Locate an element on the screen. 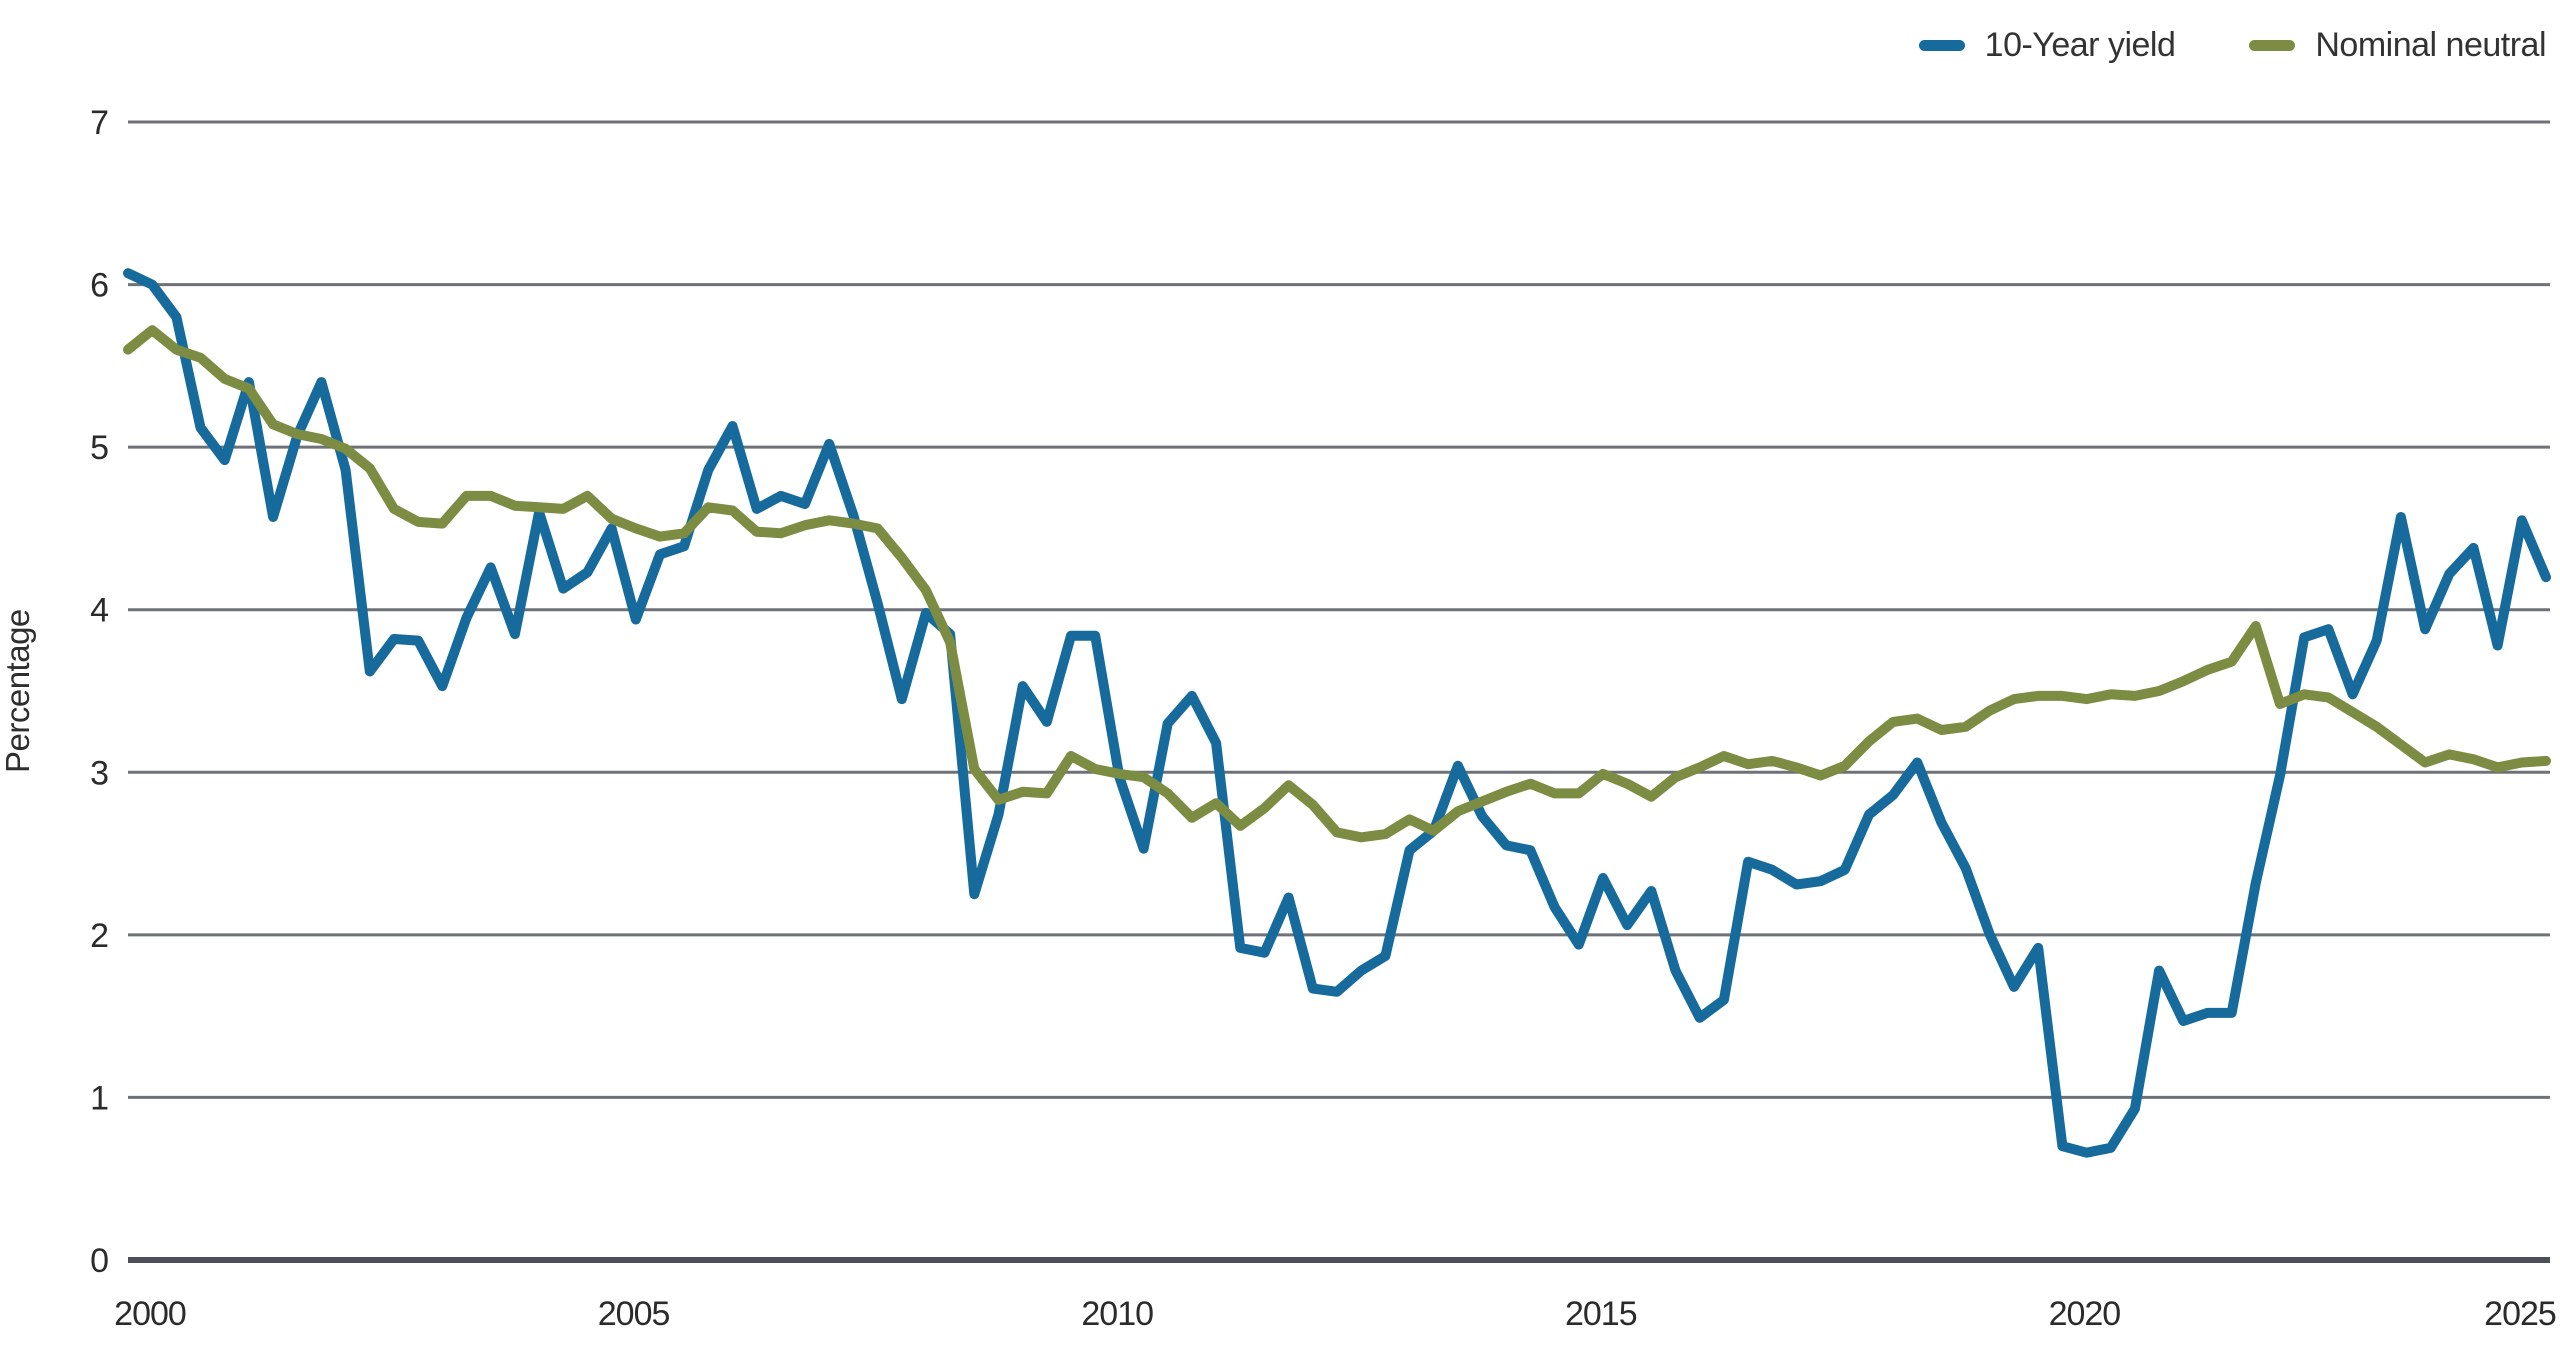 Image resolution: width=2560 pixels, height=1350 pixels. y-tick-label: 4 is located at coordinates (99, 611).